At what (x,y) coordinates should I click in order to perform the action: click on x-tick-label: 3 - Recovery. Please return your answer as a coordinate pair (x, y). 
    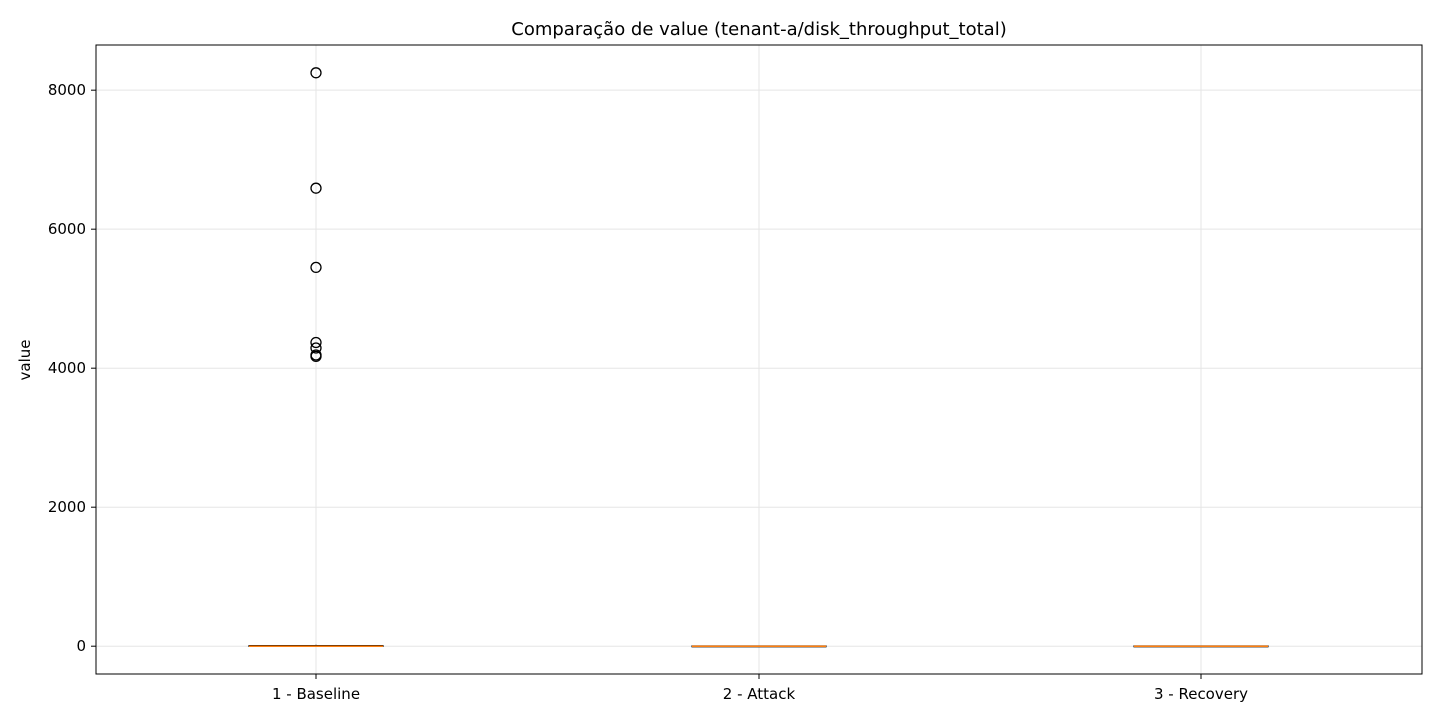
    Looking at the image, I should click on (1201, 694).